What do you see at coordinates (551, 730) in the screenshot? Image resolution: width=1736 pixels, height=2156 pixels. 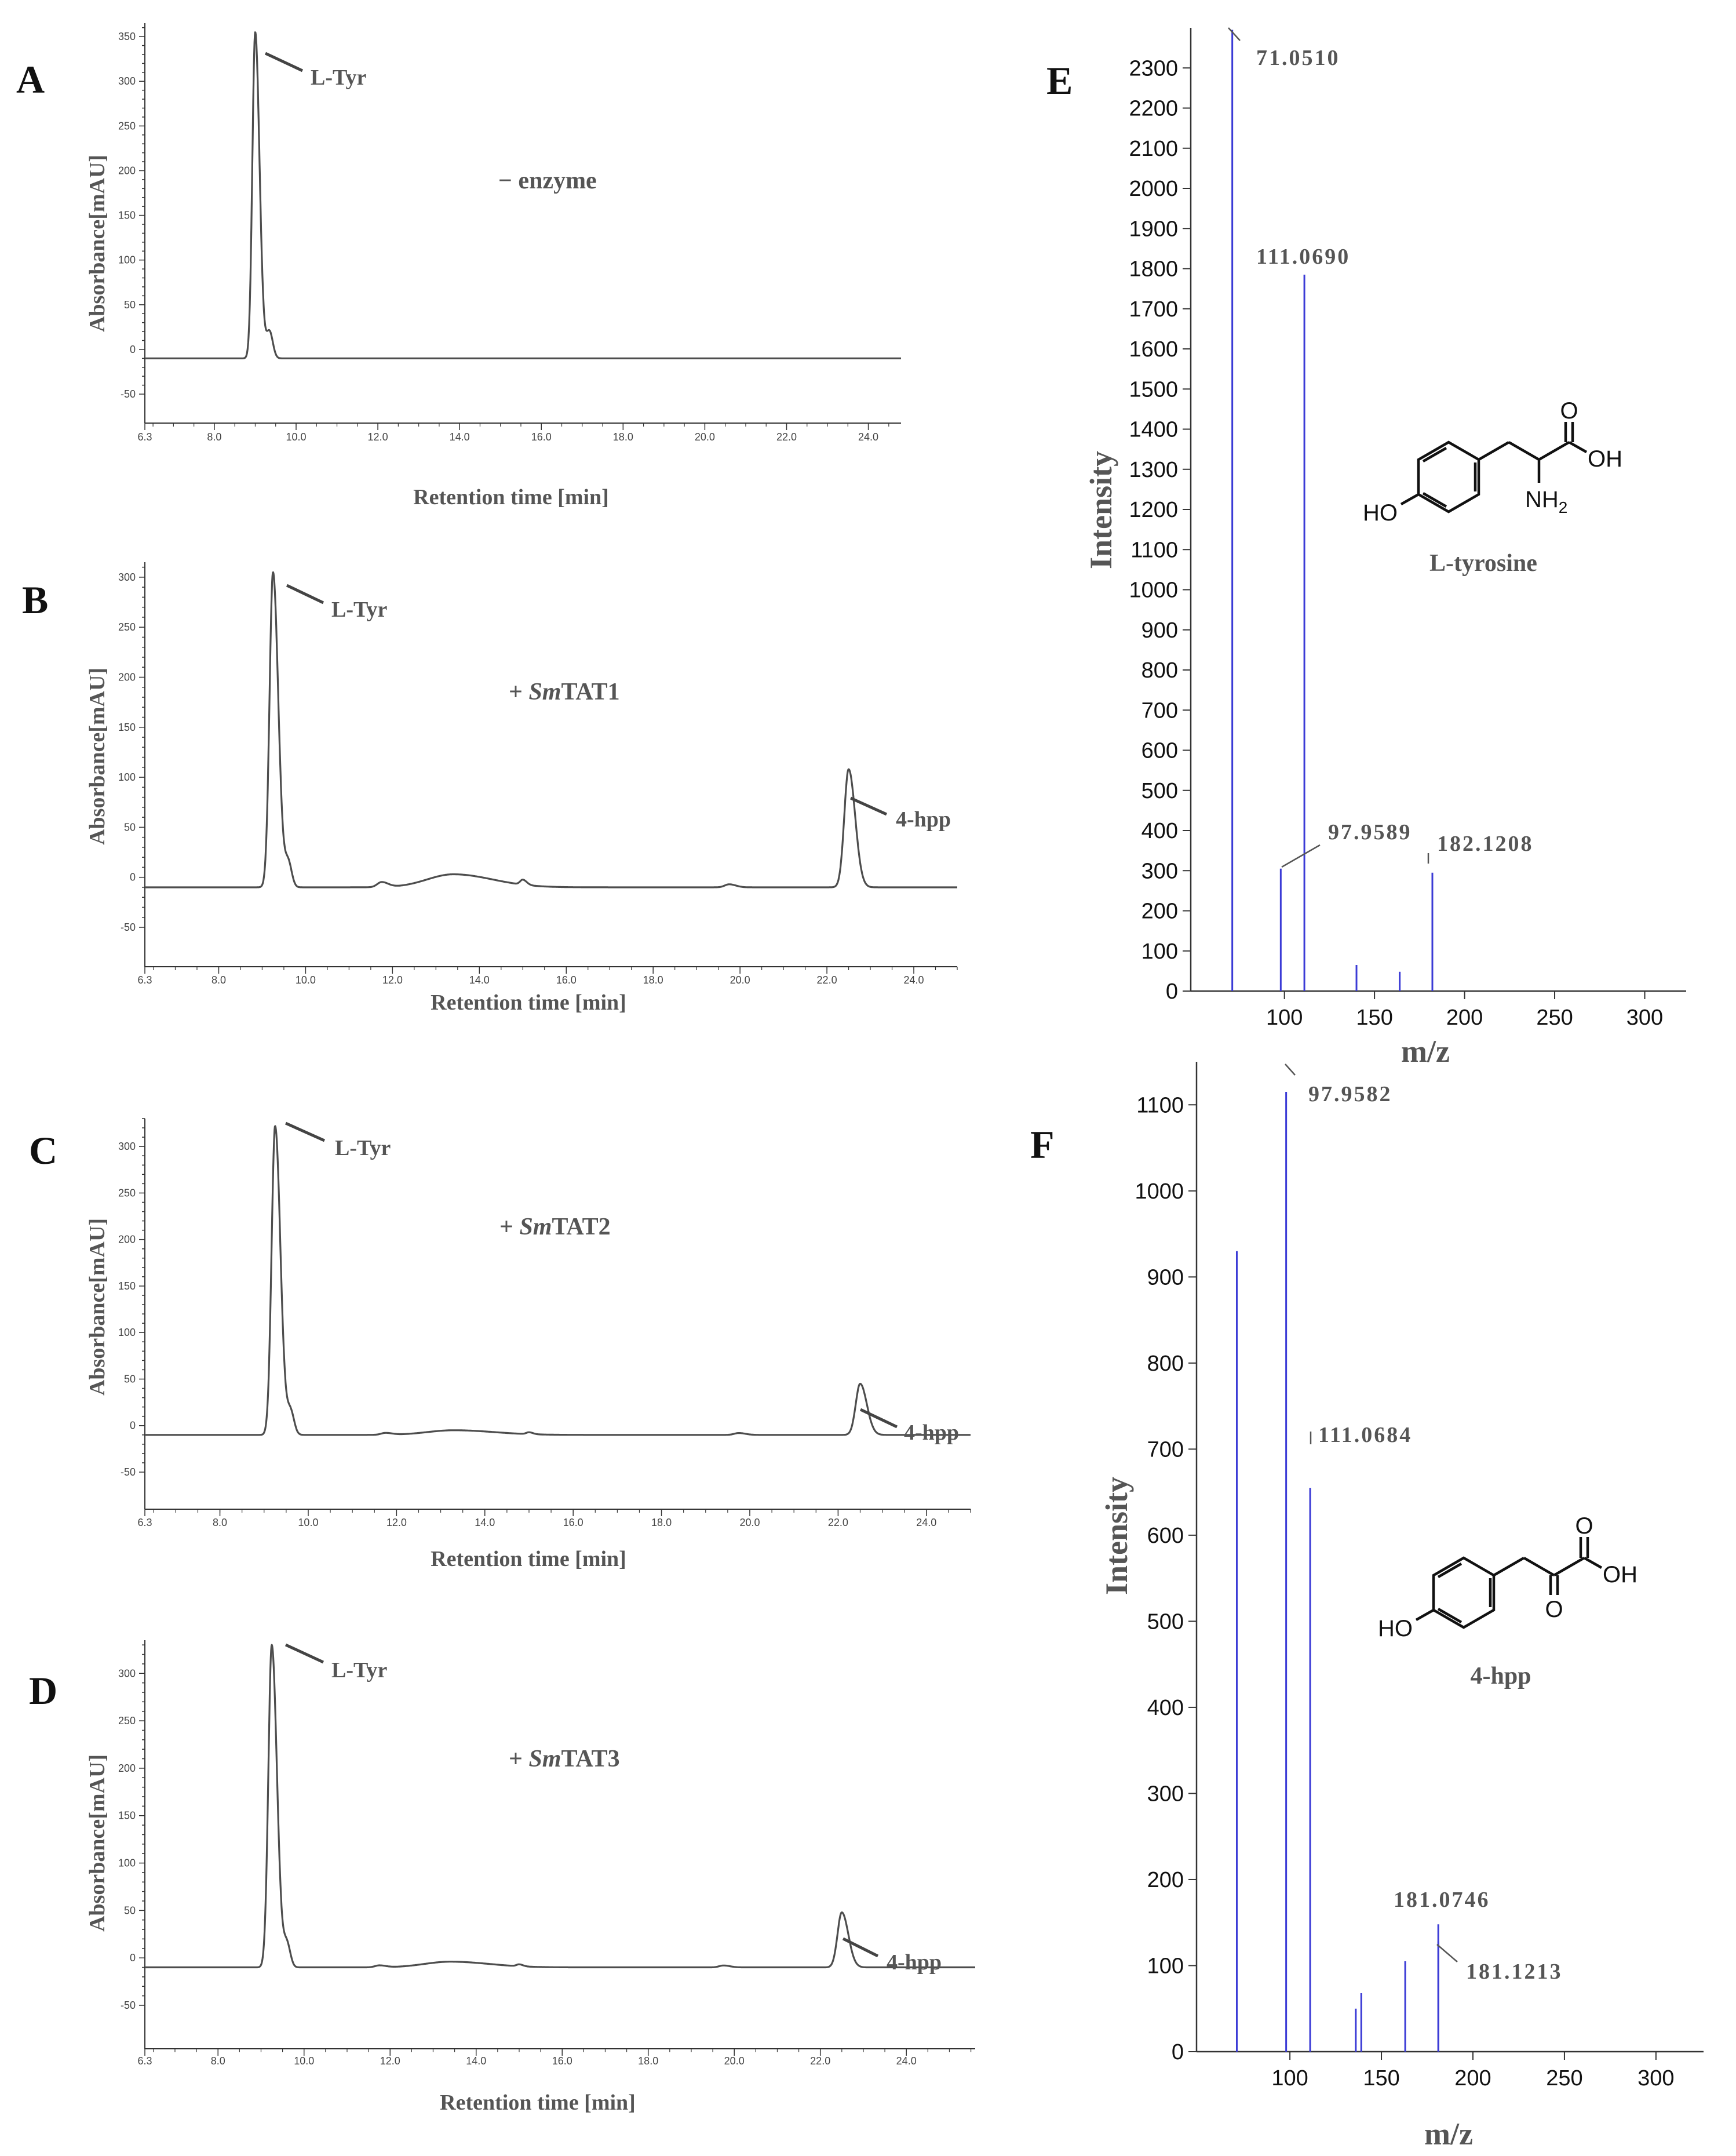 I see `chromatogram-trace` at bounding box center [551, 730].